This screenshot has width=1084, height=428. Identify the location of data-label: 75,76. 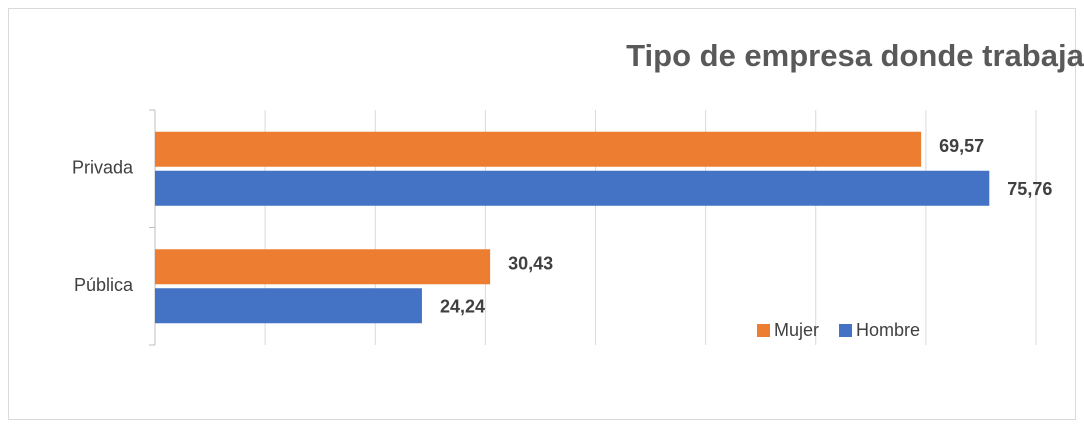
(1029, 189).